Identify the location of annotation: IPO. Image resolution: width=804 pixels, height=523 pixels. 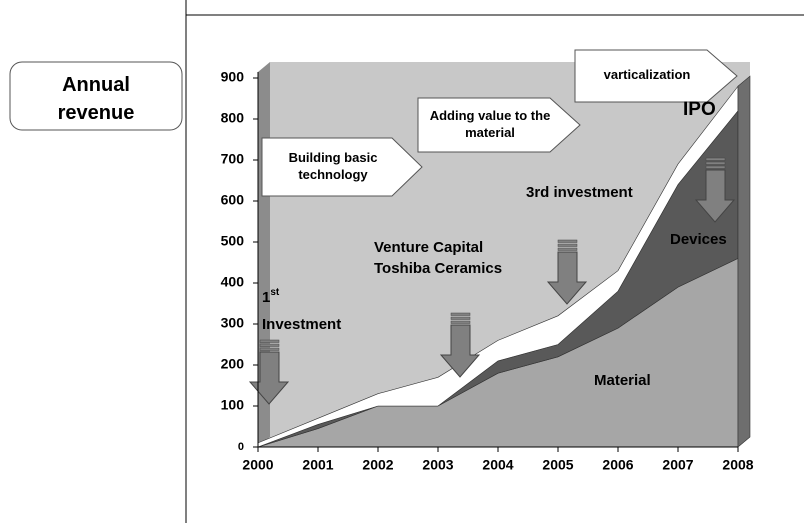
(699, 109).